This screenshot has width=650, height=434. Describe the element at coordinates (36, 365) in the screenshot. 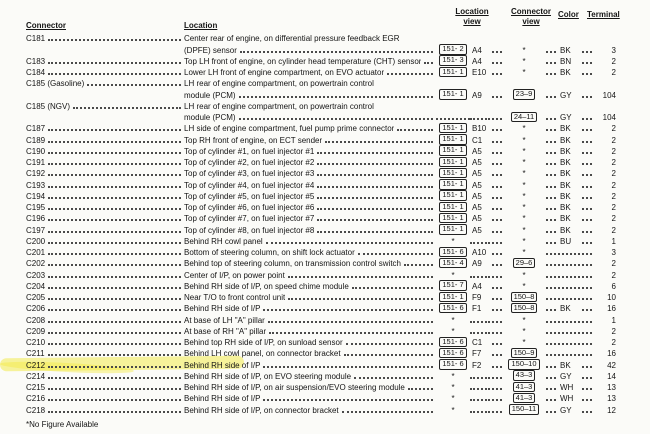

I see `connector-id: C212` at that location.